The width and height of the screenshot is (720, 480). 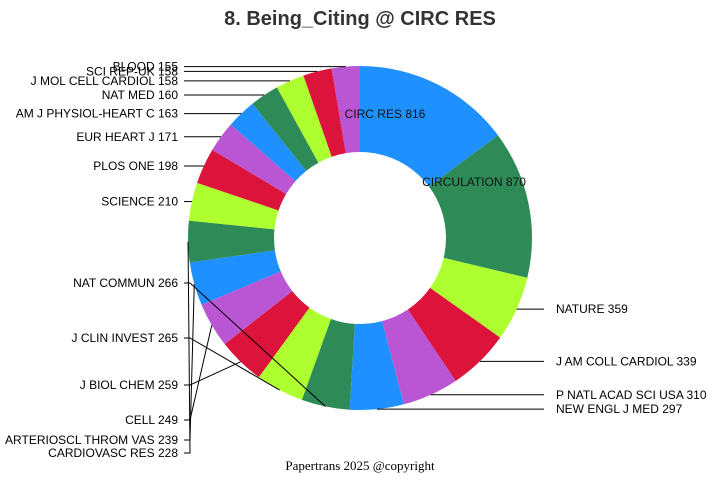 What do you see at coordinates (91, 440) in the screenshot?
I see `label-arterioscl-throm-vas: ARTERIOSCL THROM VAS 239` at bounding box center [91, 440].